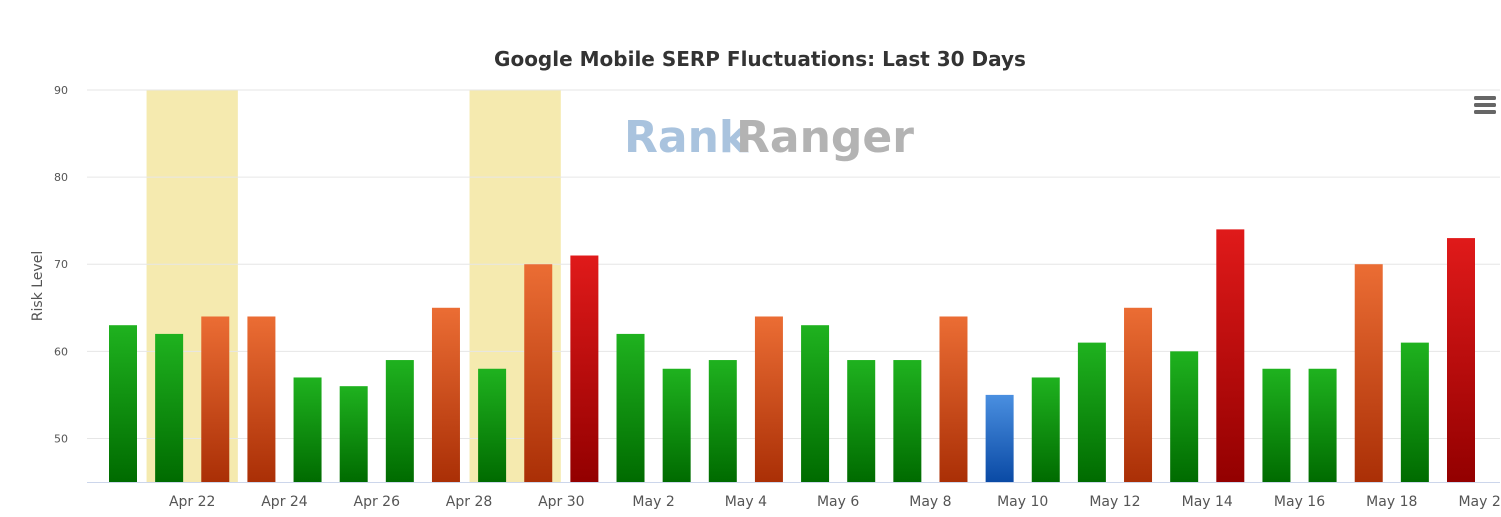 The width and height of the screenshot is (1501, 517). I want to click on x-tick-label-may-20: May 20, so click(1479, 502).